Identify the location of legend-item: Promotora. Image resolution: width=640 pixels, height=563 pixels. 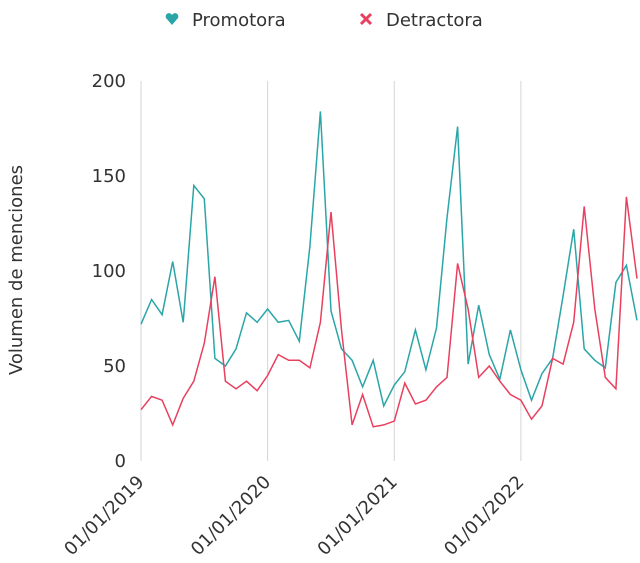
(225, 20).